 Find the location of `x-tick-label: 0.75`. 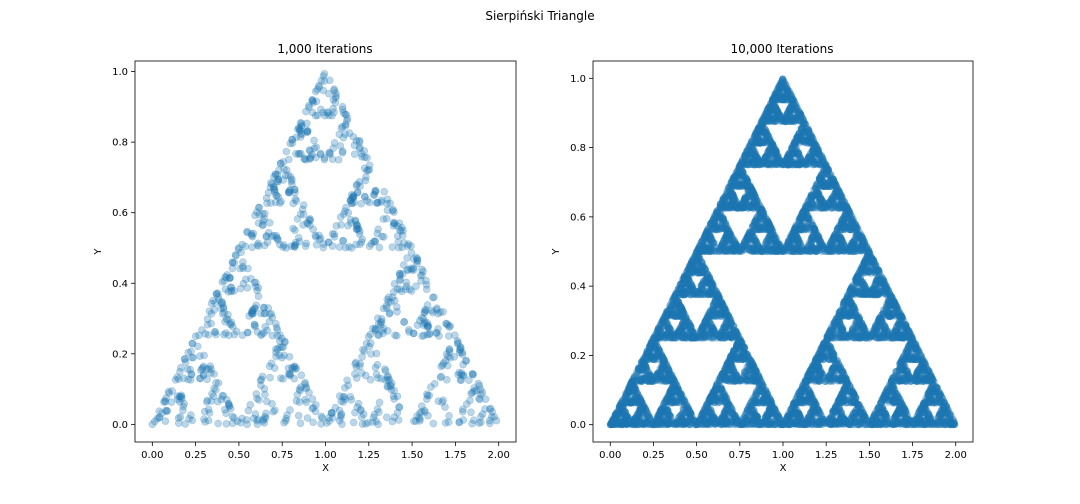

x-tick-label: 0.75 is located at coordinates (282, 455).